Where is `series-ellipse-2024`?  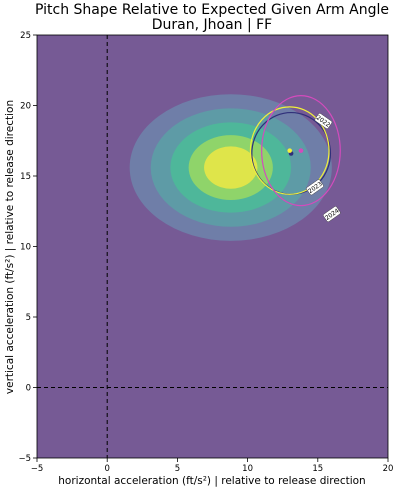 series-ellipse-2024 is located at coordinates (301, 151).